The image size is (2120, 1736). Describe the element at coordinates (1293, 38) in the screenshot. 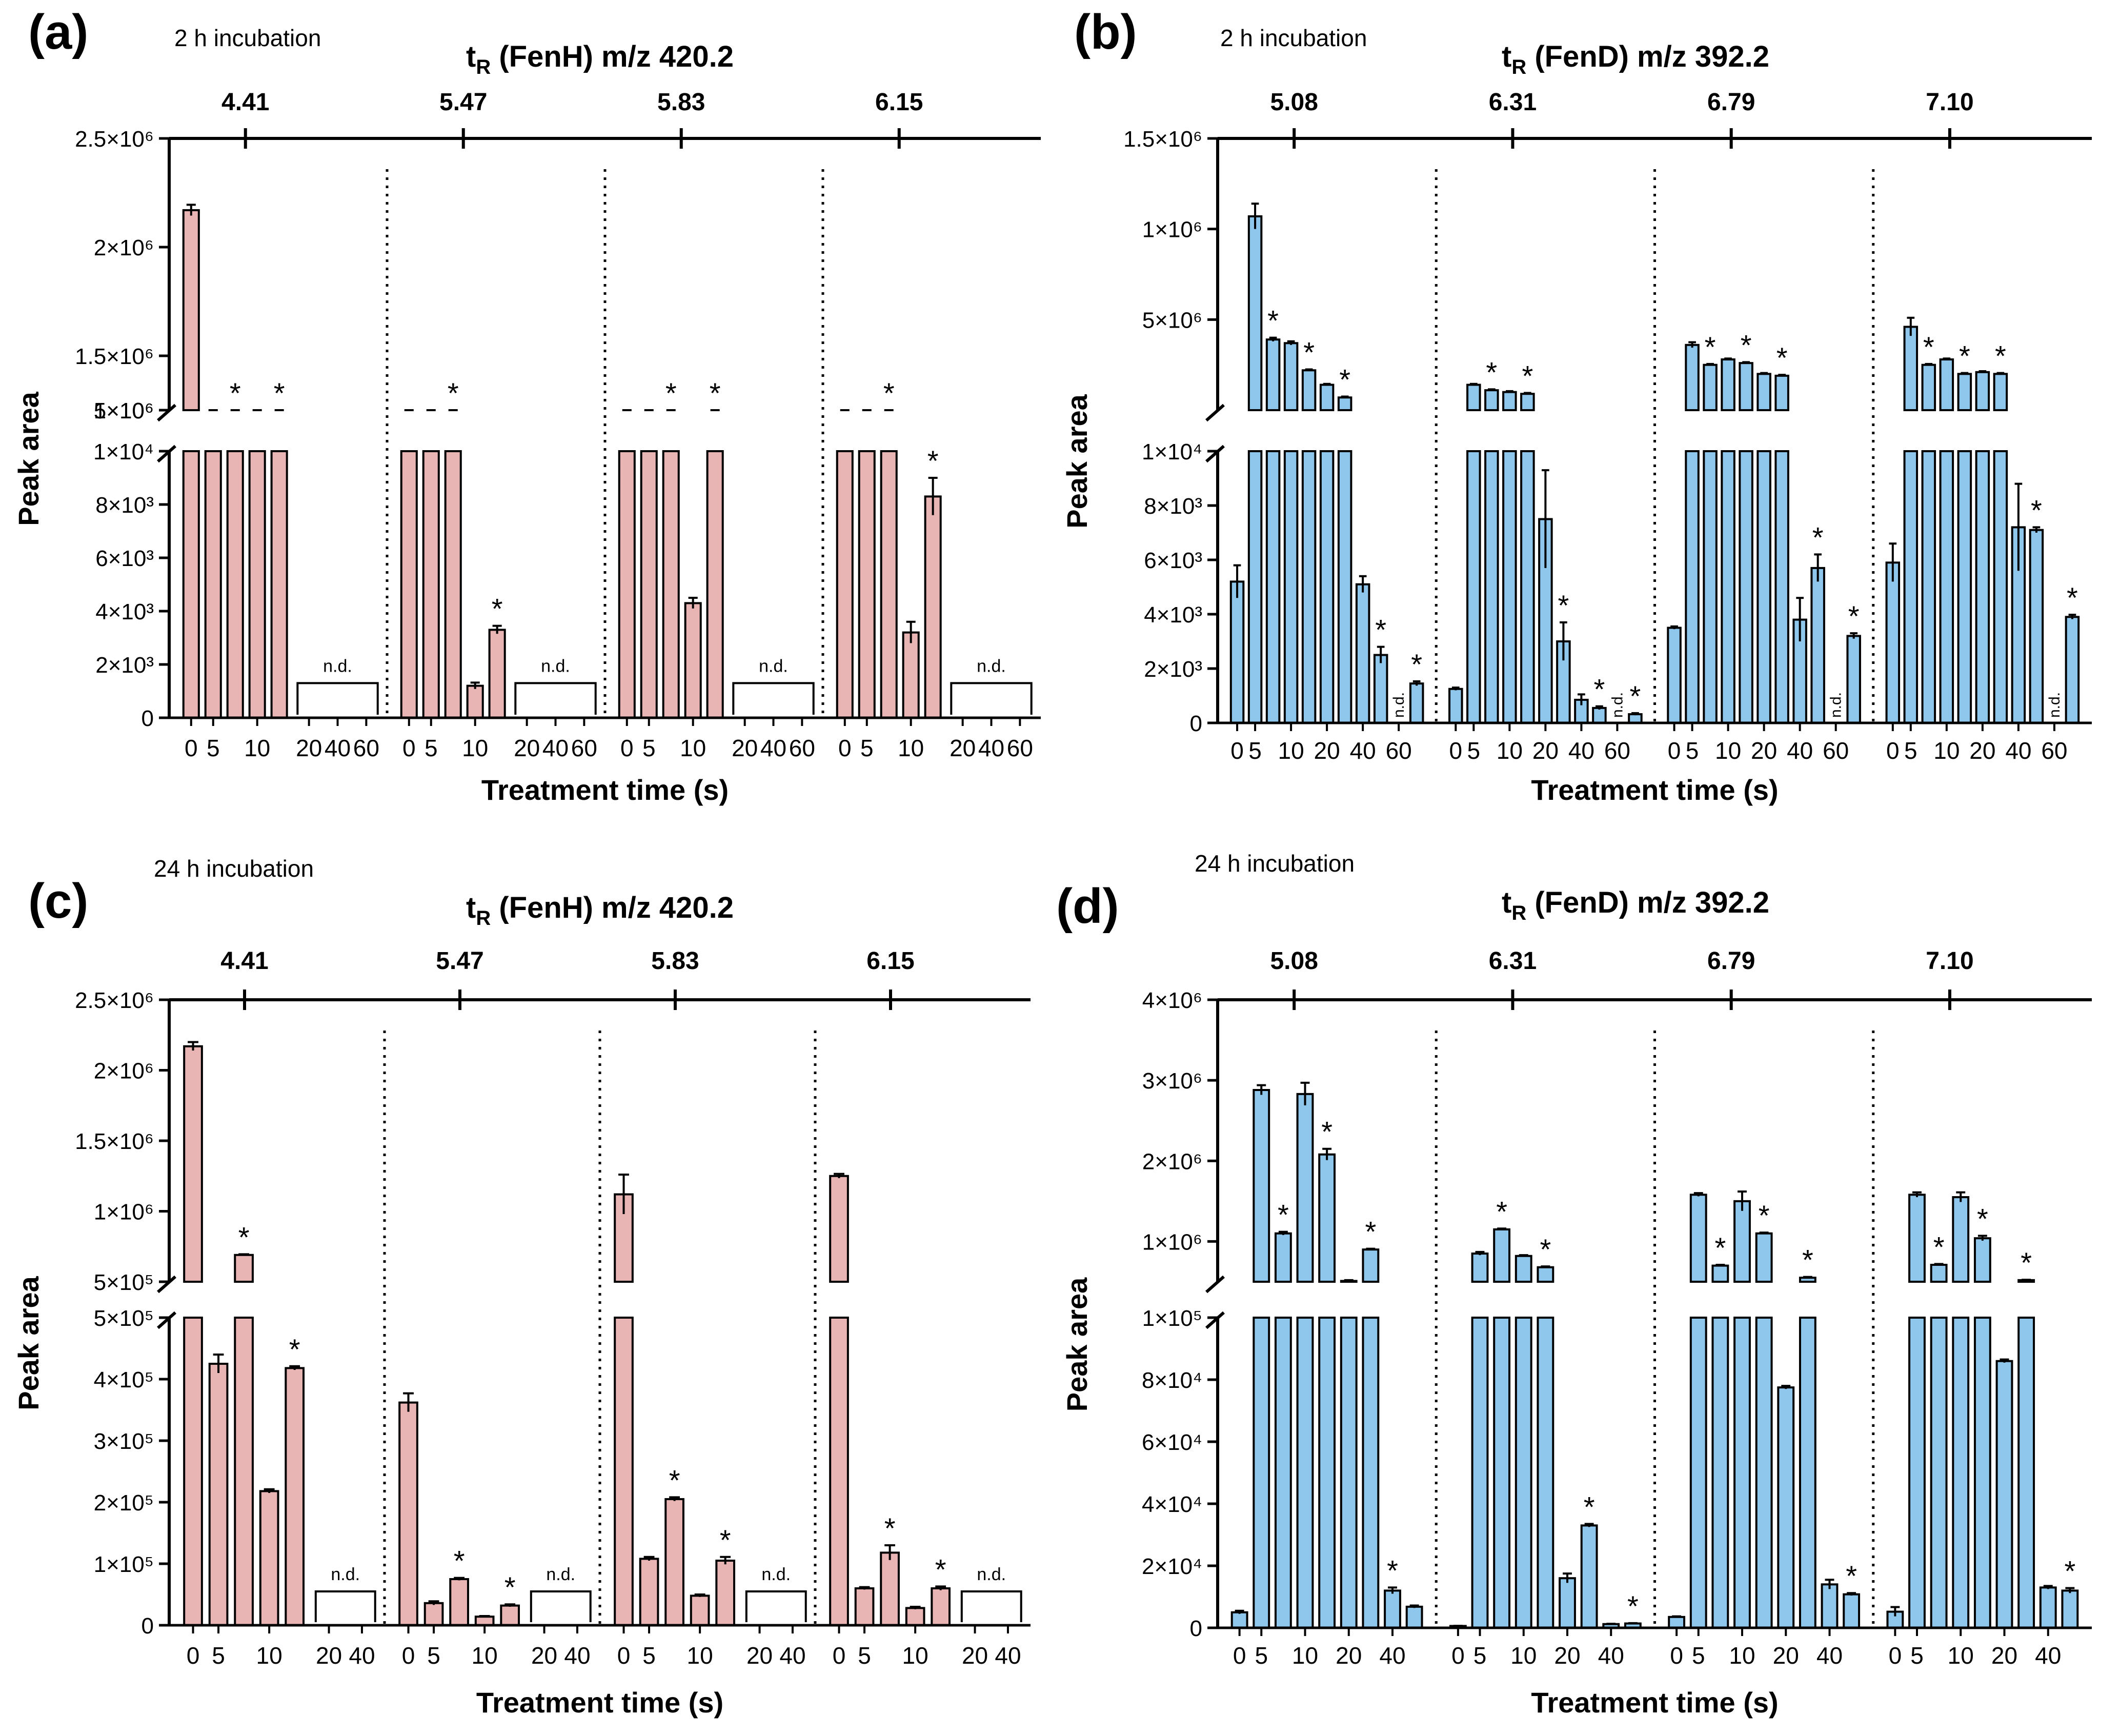

I see `incubation-label: 2 h incubation` at that location.